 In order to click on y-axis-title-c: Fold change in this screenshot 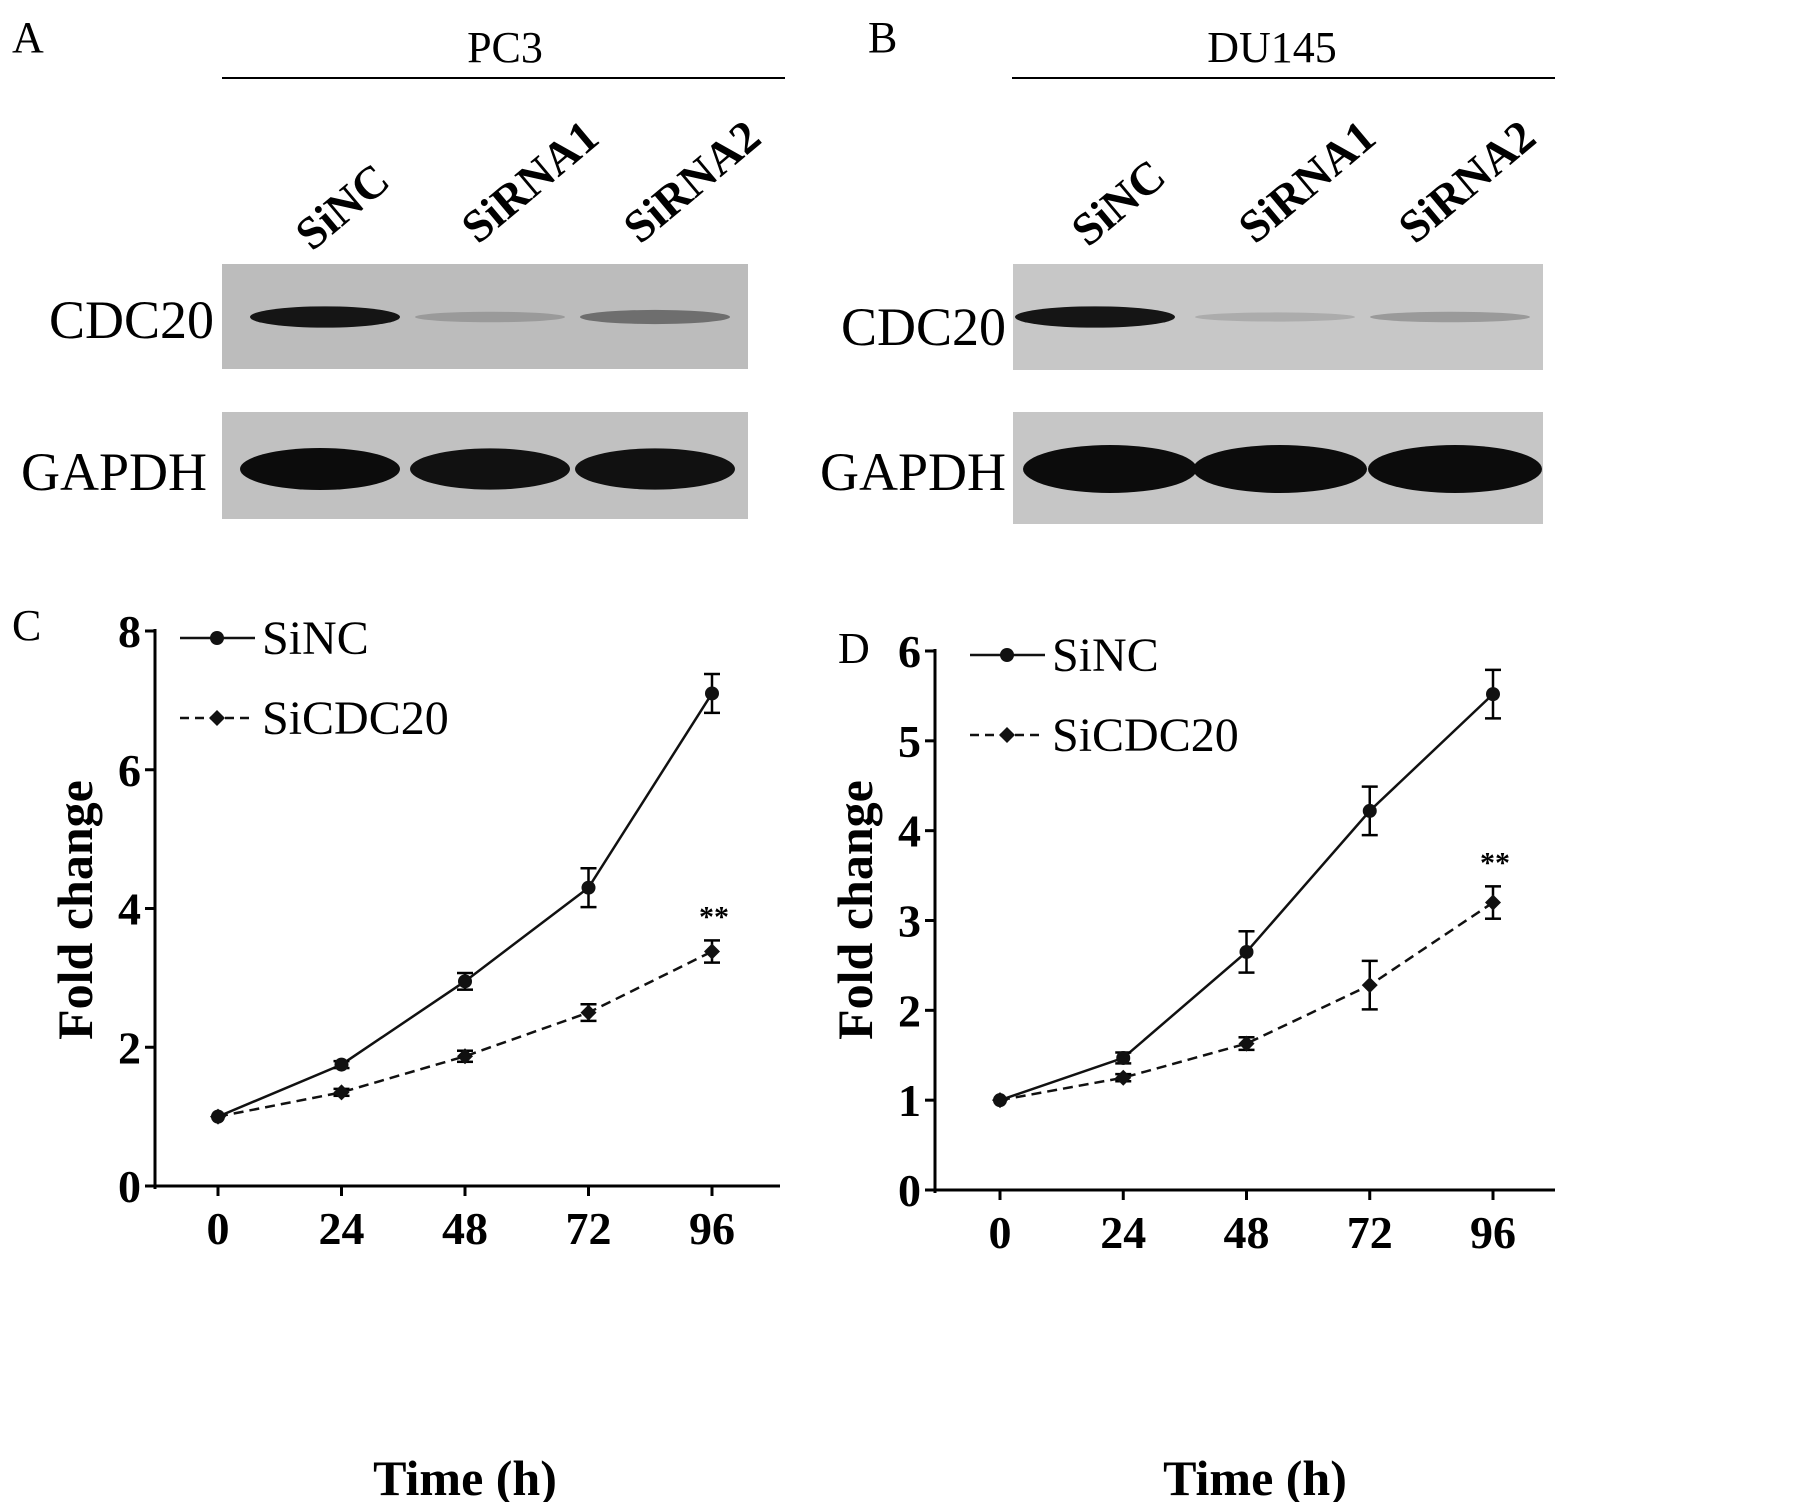, I will do `click(75, 910)`.